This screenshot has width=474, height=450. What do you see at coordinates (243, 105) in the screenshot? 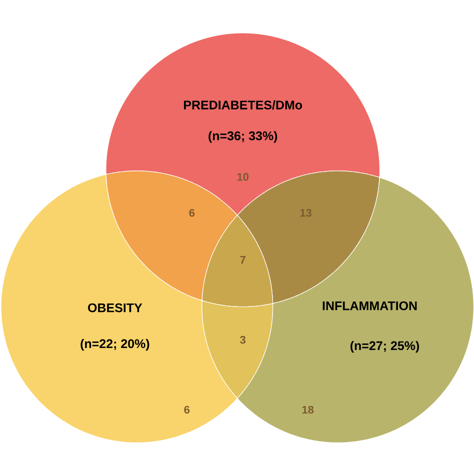
I see `text: PREDIABETES/DMo` at bounding box center [243, 105].